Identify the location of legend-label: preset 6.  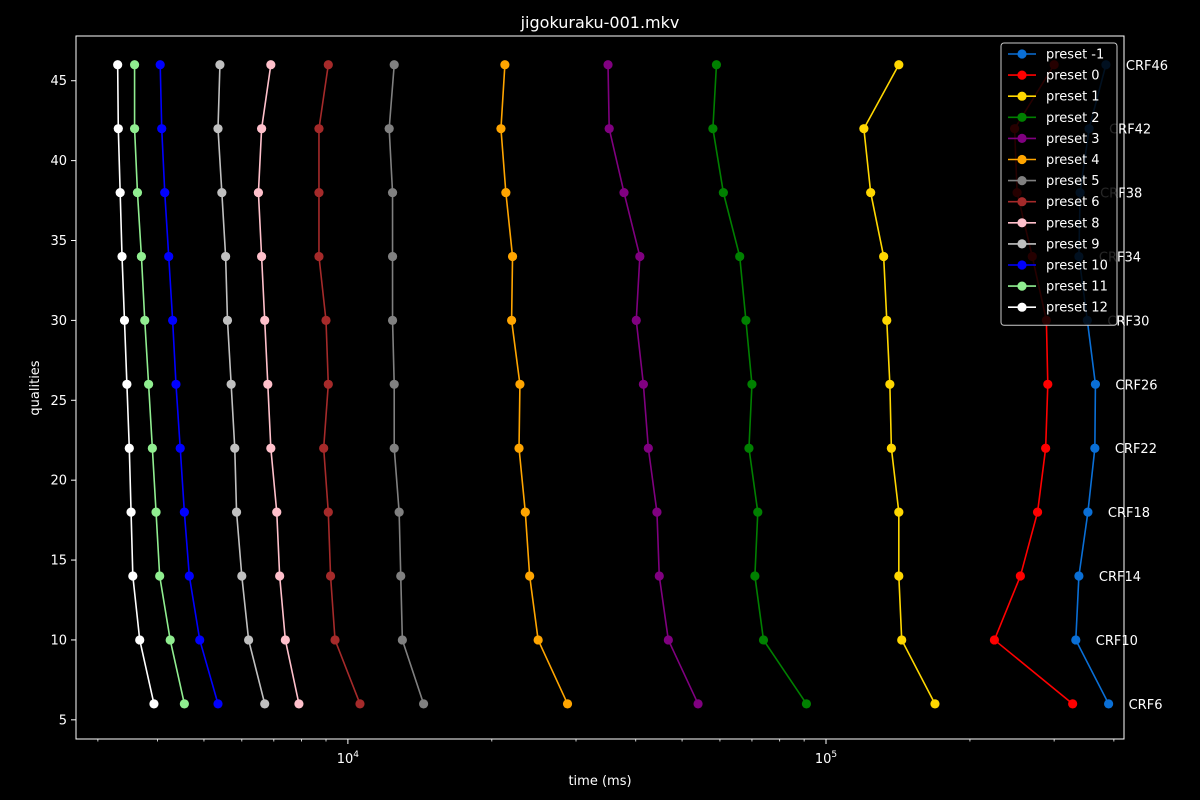
(1073, 202).